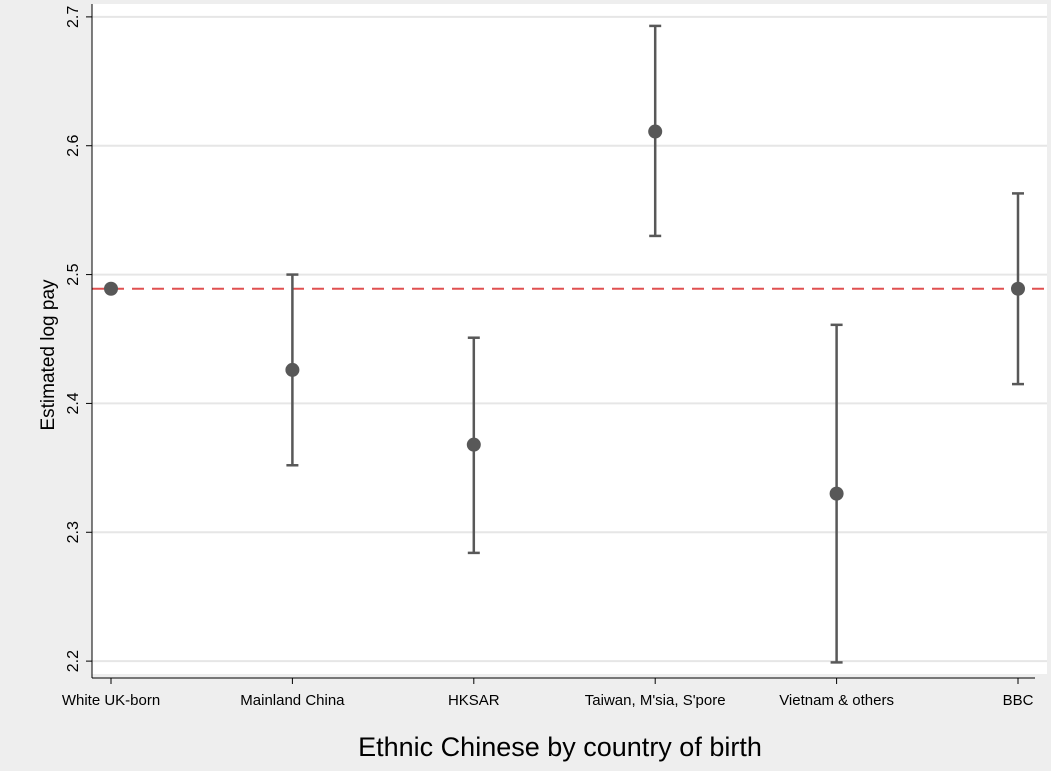 The width and height of the screenshot is (1051, 776). I want to click on x-tick-label: HKSAR, so click(474, 700).